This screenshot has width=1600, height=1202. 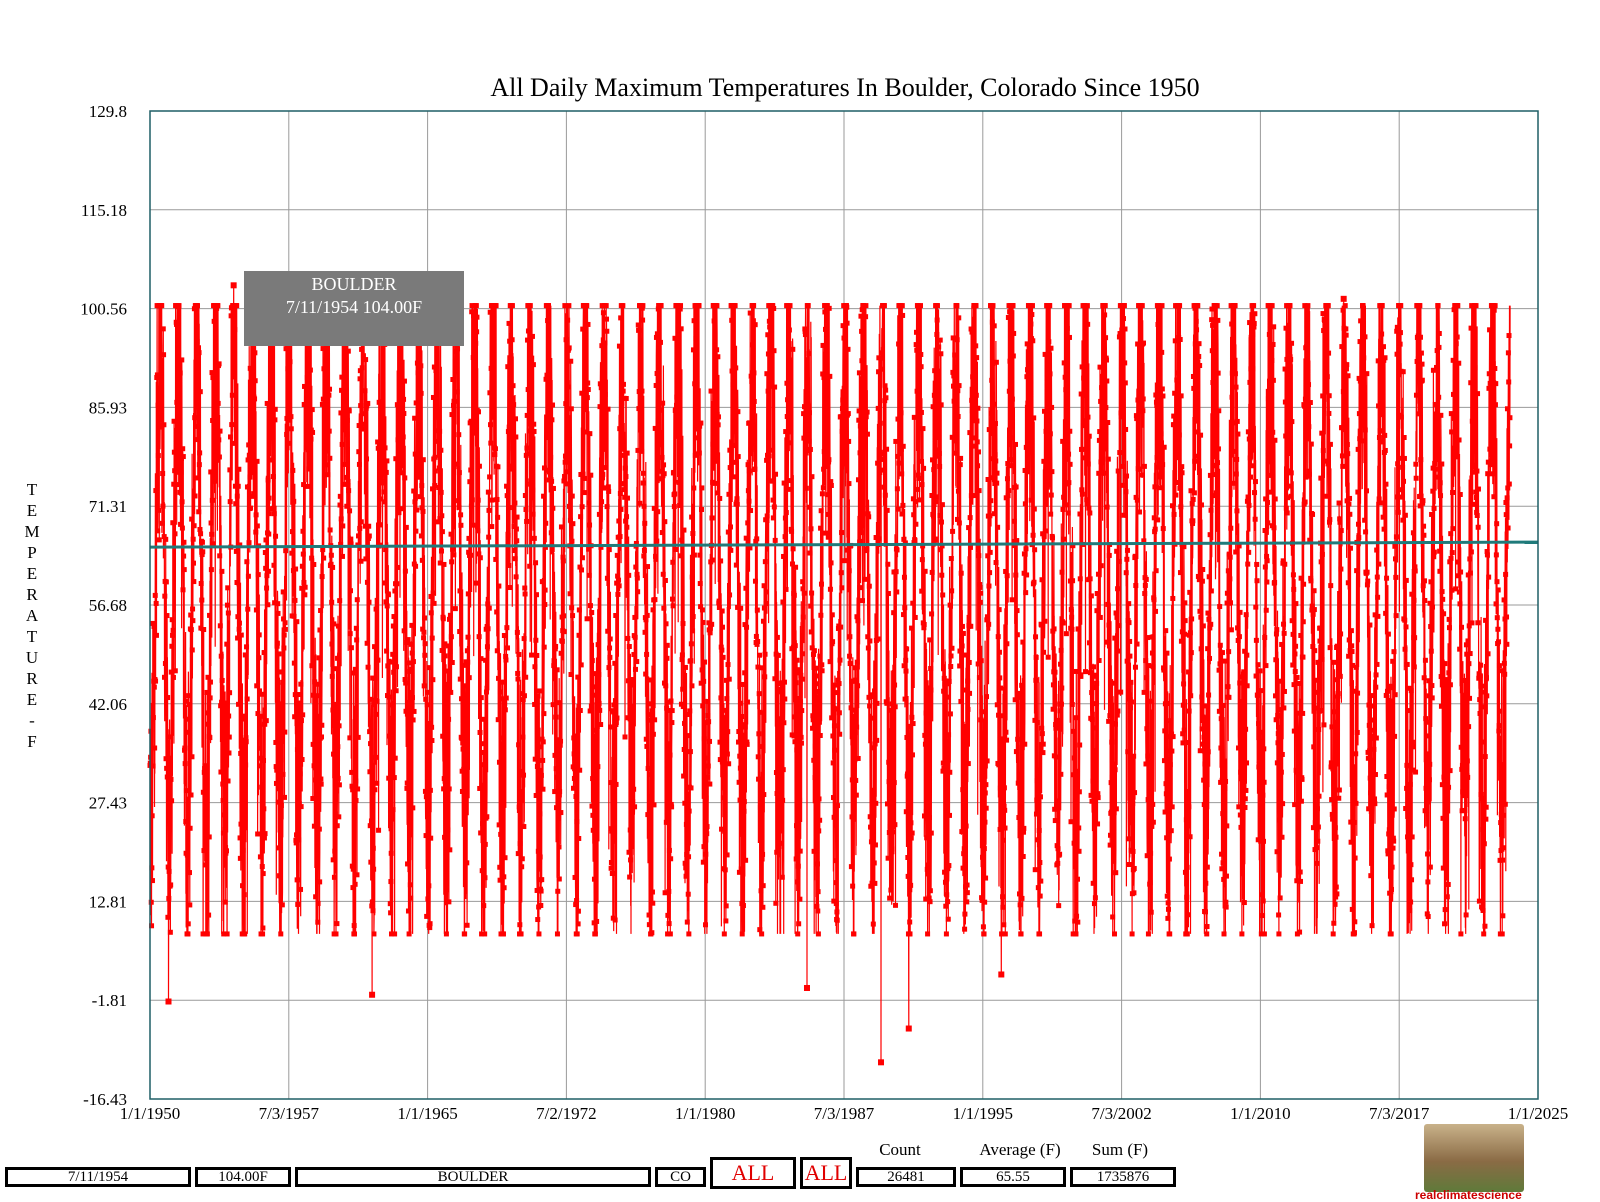 I want to click on date-field: 7/11/1954, so click(x=98, y=1177).